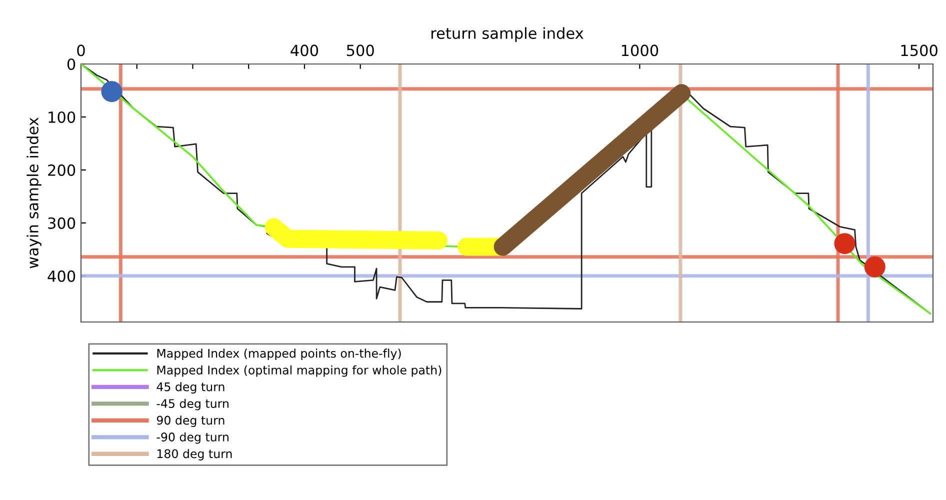  What do you see at coordinates (71, 64) in the screenshot?
I see `y-tick-label: 0` at bounding box center [71, 64].